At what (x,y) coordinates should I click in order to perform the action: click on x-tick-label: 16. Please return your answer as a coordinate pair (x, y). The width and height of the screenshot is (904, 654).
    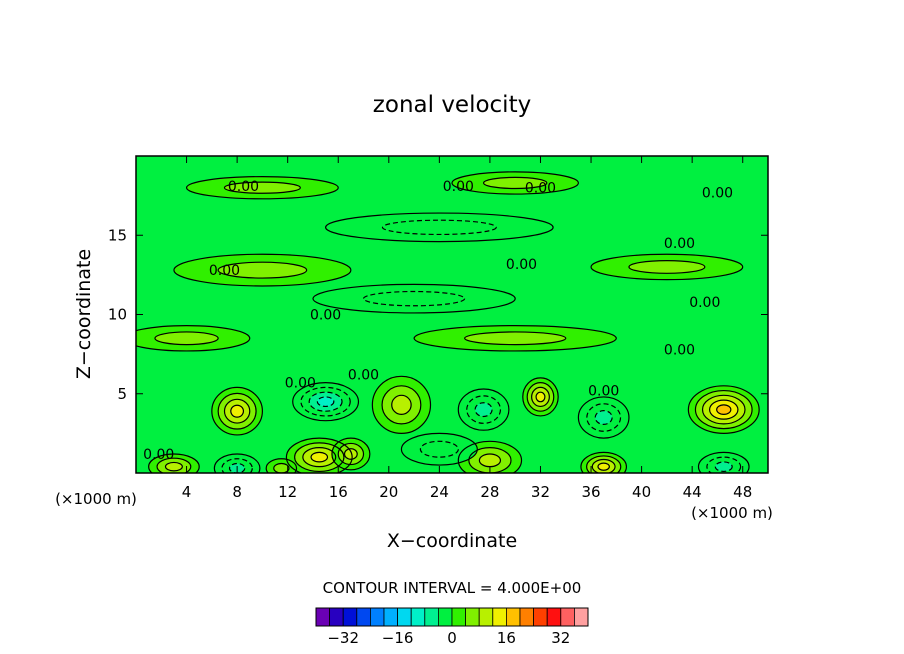
    Looking at the image, I should click on (338, 492).